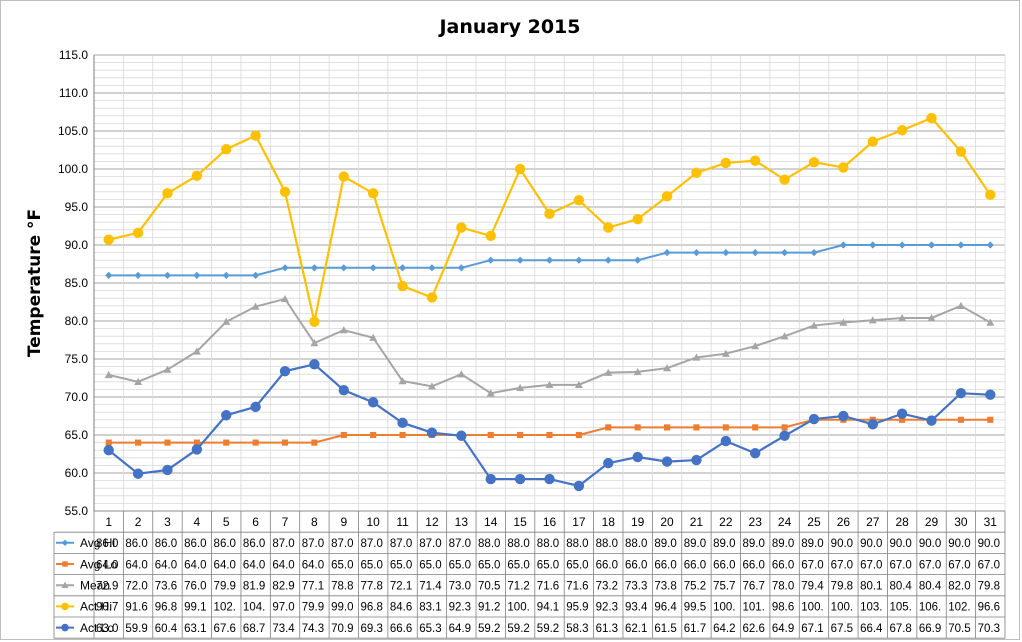 This screenshot has height=642, width=1022. Describe the element at coordinates (871, 587) in the screenshot. I see `table-cell: 80.1` at that location.